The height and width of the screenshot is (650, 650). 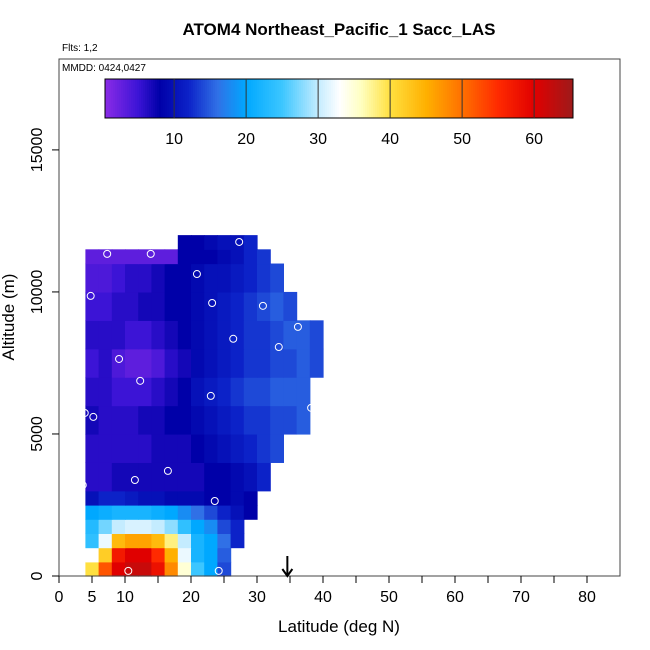 I want to click on x-tick-label: 20, so click(x=191, y=597).